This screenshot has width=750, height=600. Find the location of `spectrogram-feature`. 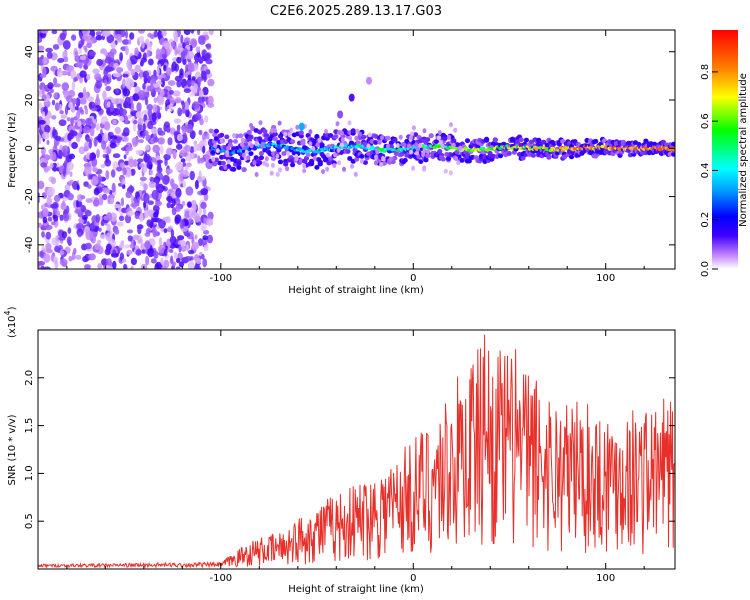

spectrogram-feature is located at coordinates (340, 114).